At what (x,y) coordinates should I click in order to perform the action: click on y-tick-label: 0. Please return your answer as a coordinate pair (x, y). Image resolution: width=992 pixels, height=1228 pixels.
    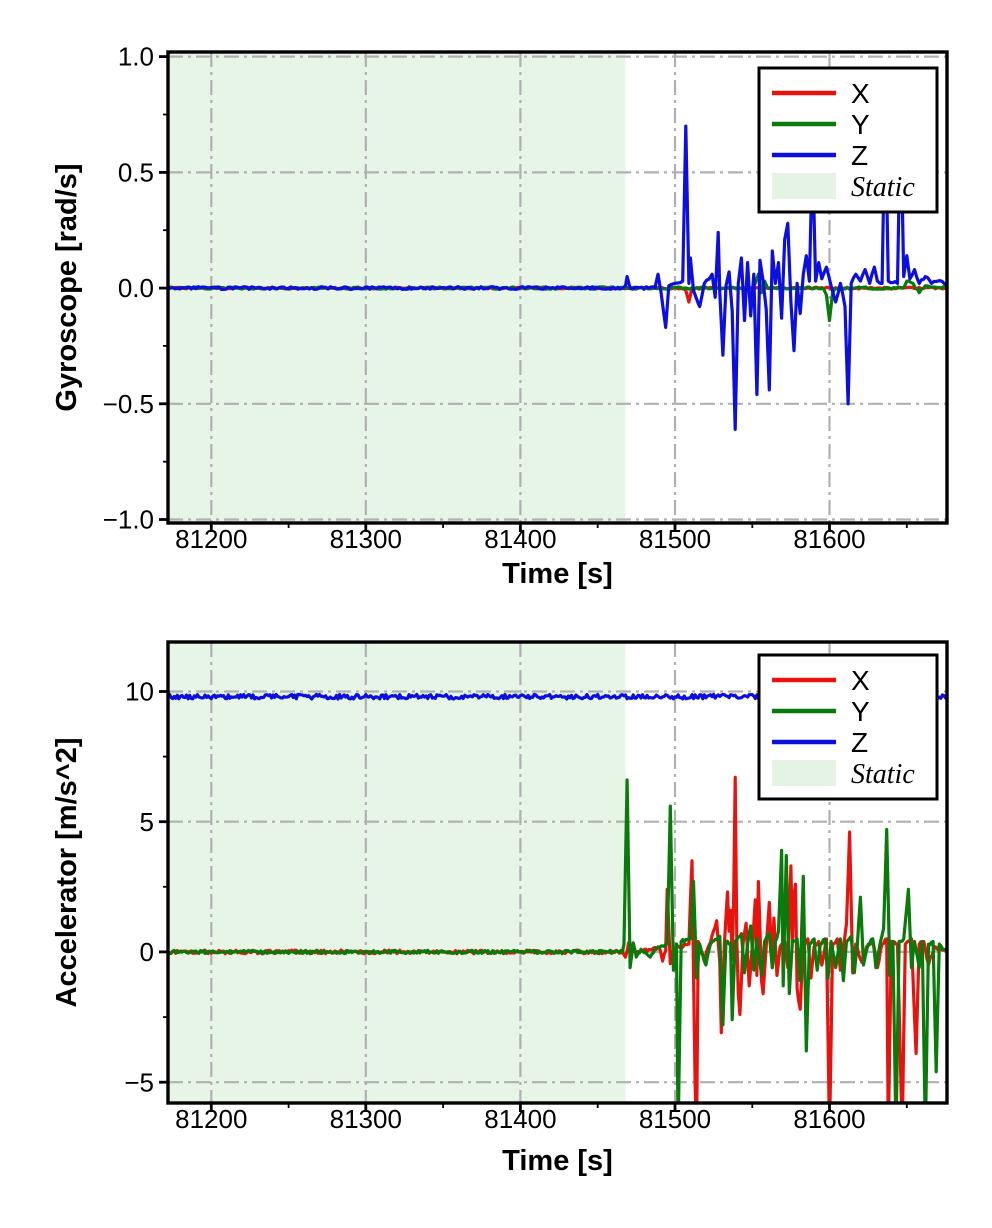
    Looking at the image, I should click on (147, 952).